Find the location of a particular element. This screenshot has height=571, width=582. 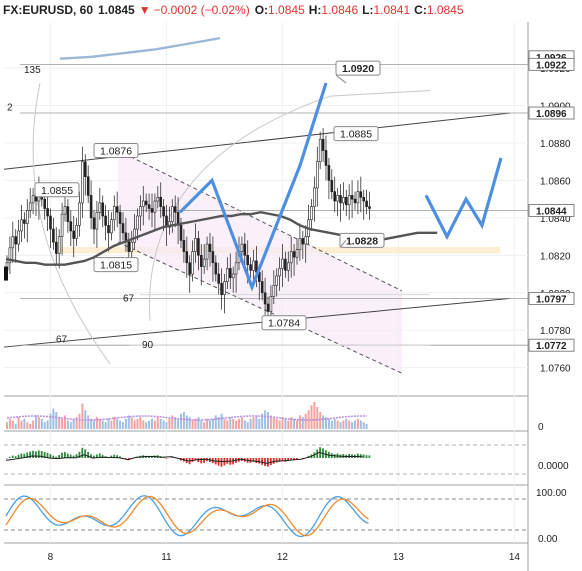

time-tick-label: 14 is located at coordinates (515, 557).